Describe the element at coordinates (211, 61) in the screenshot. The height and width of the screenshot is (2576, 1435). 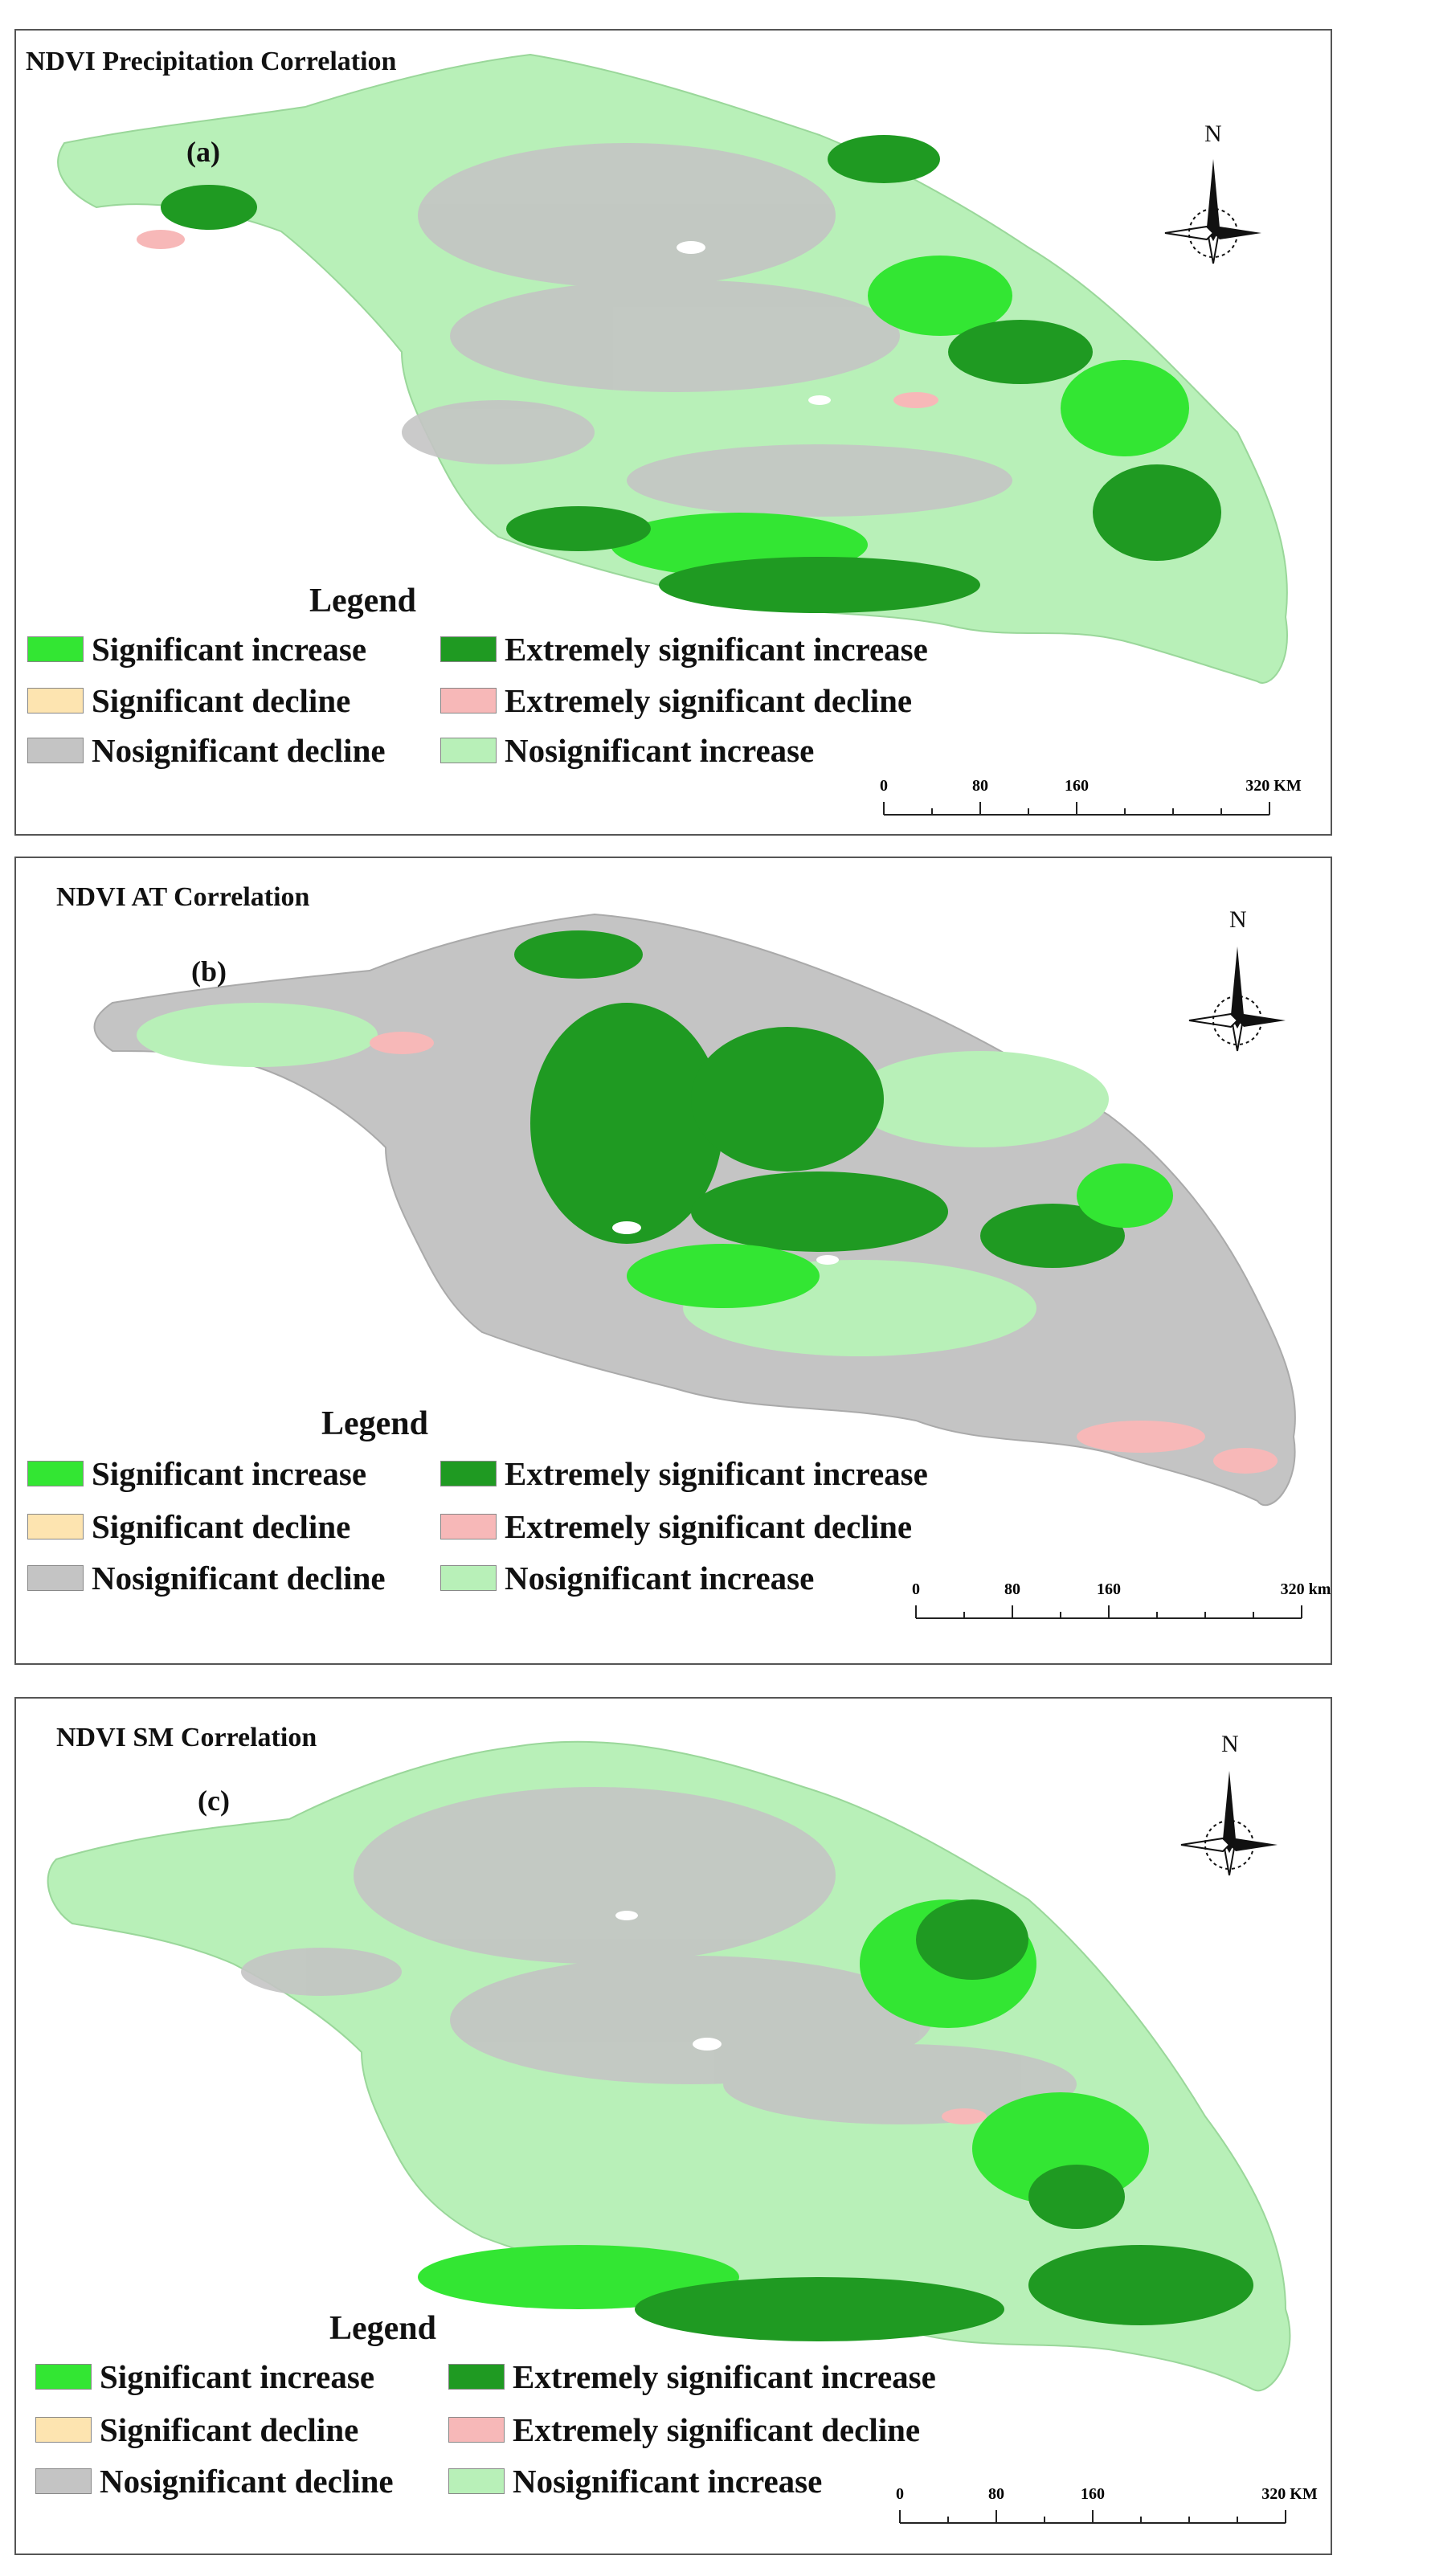
I see `panel-title: NDVI Precipitation Correlation` at that location.